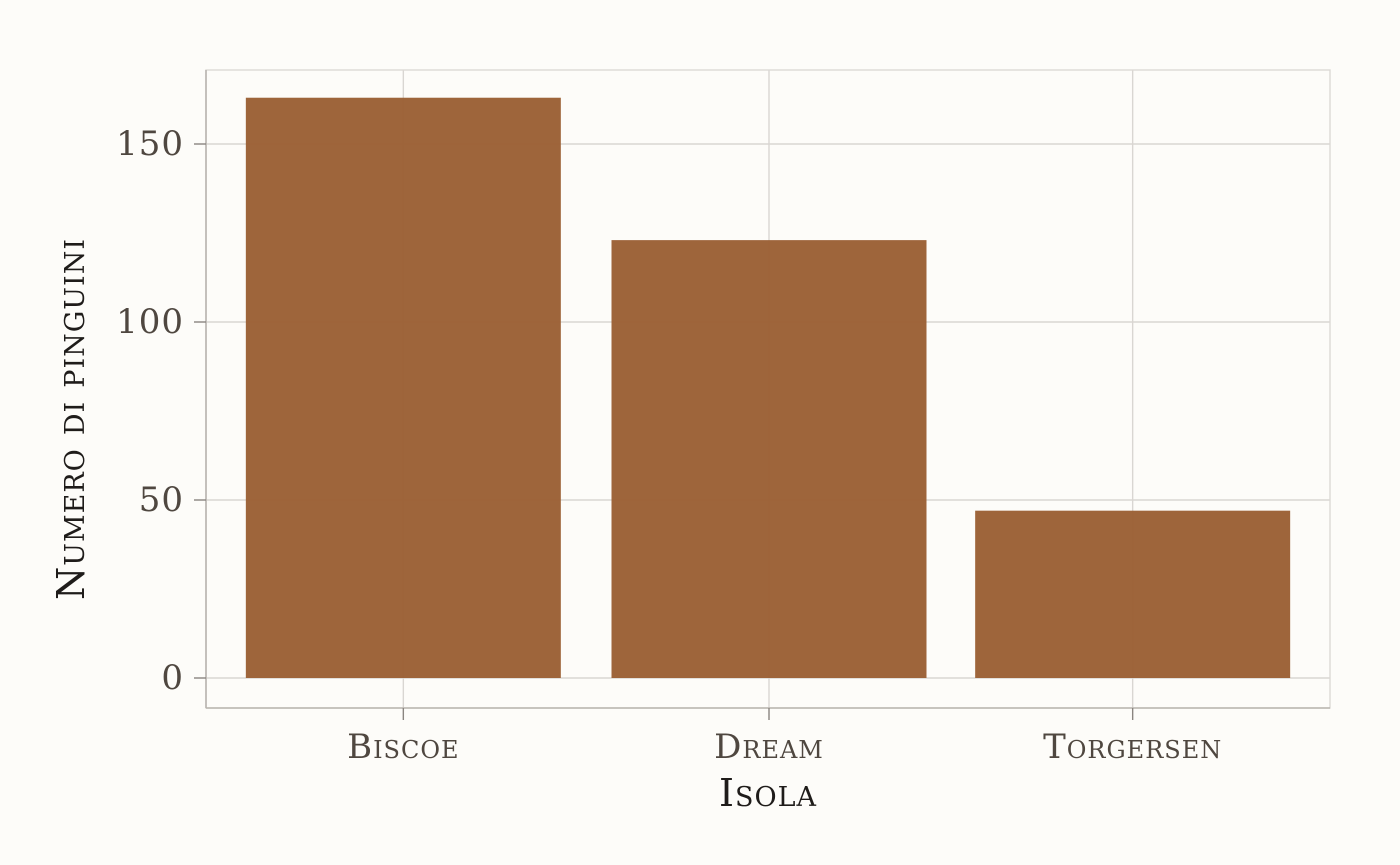 The height and width of the screenshot is (865, 1400). What do you see at coordinates (71, 419) in the screenshot?
I see `y-axis-title: Numero di pinguini` at bounding box center [71, 419].